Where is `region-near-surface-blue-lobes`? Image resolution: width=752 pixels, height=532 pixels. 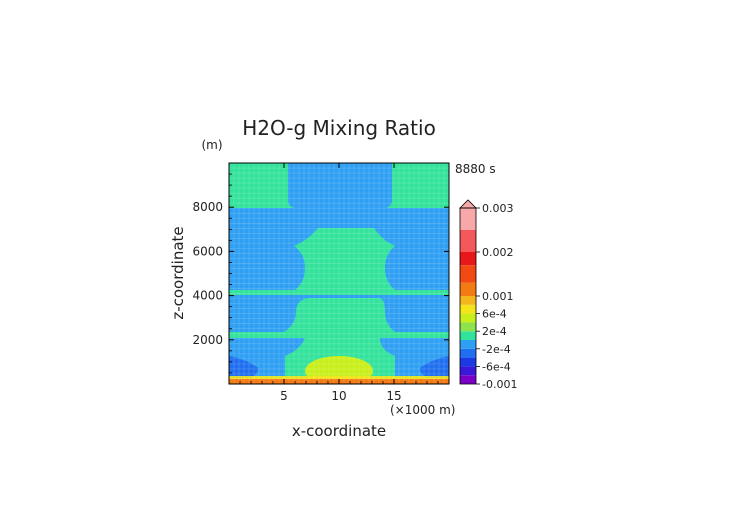
region-near-surface-blue-lobes is located at coordinates (339, 357).